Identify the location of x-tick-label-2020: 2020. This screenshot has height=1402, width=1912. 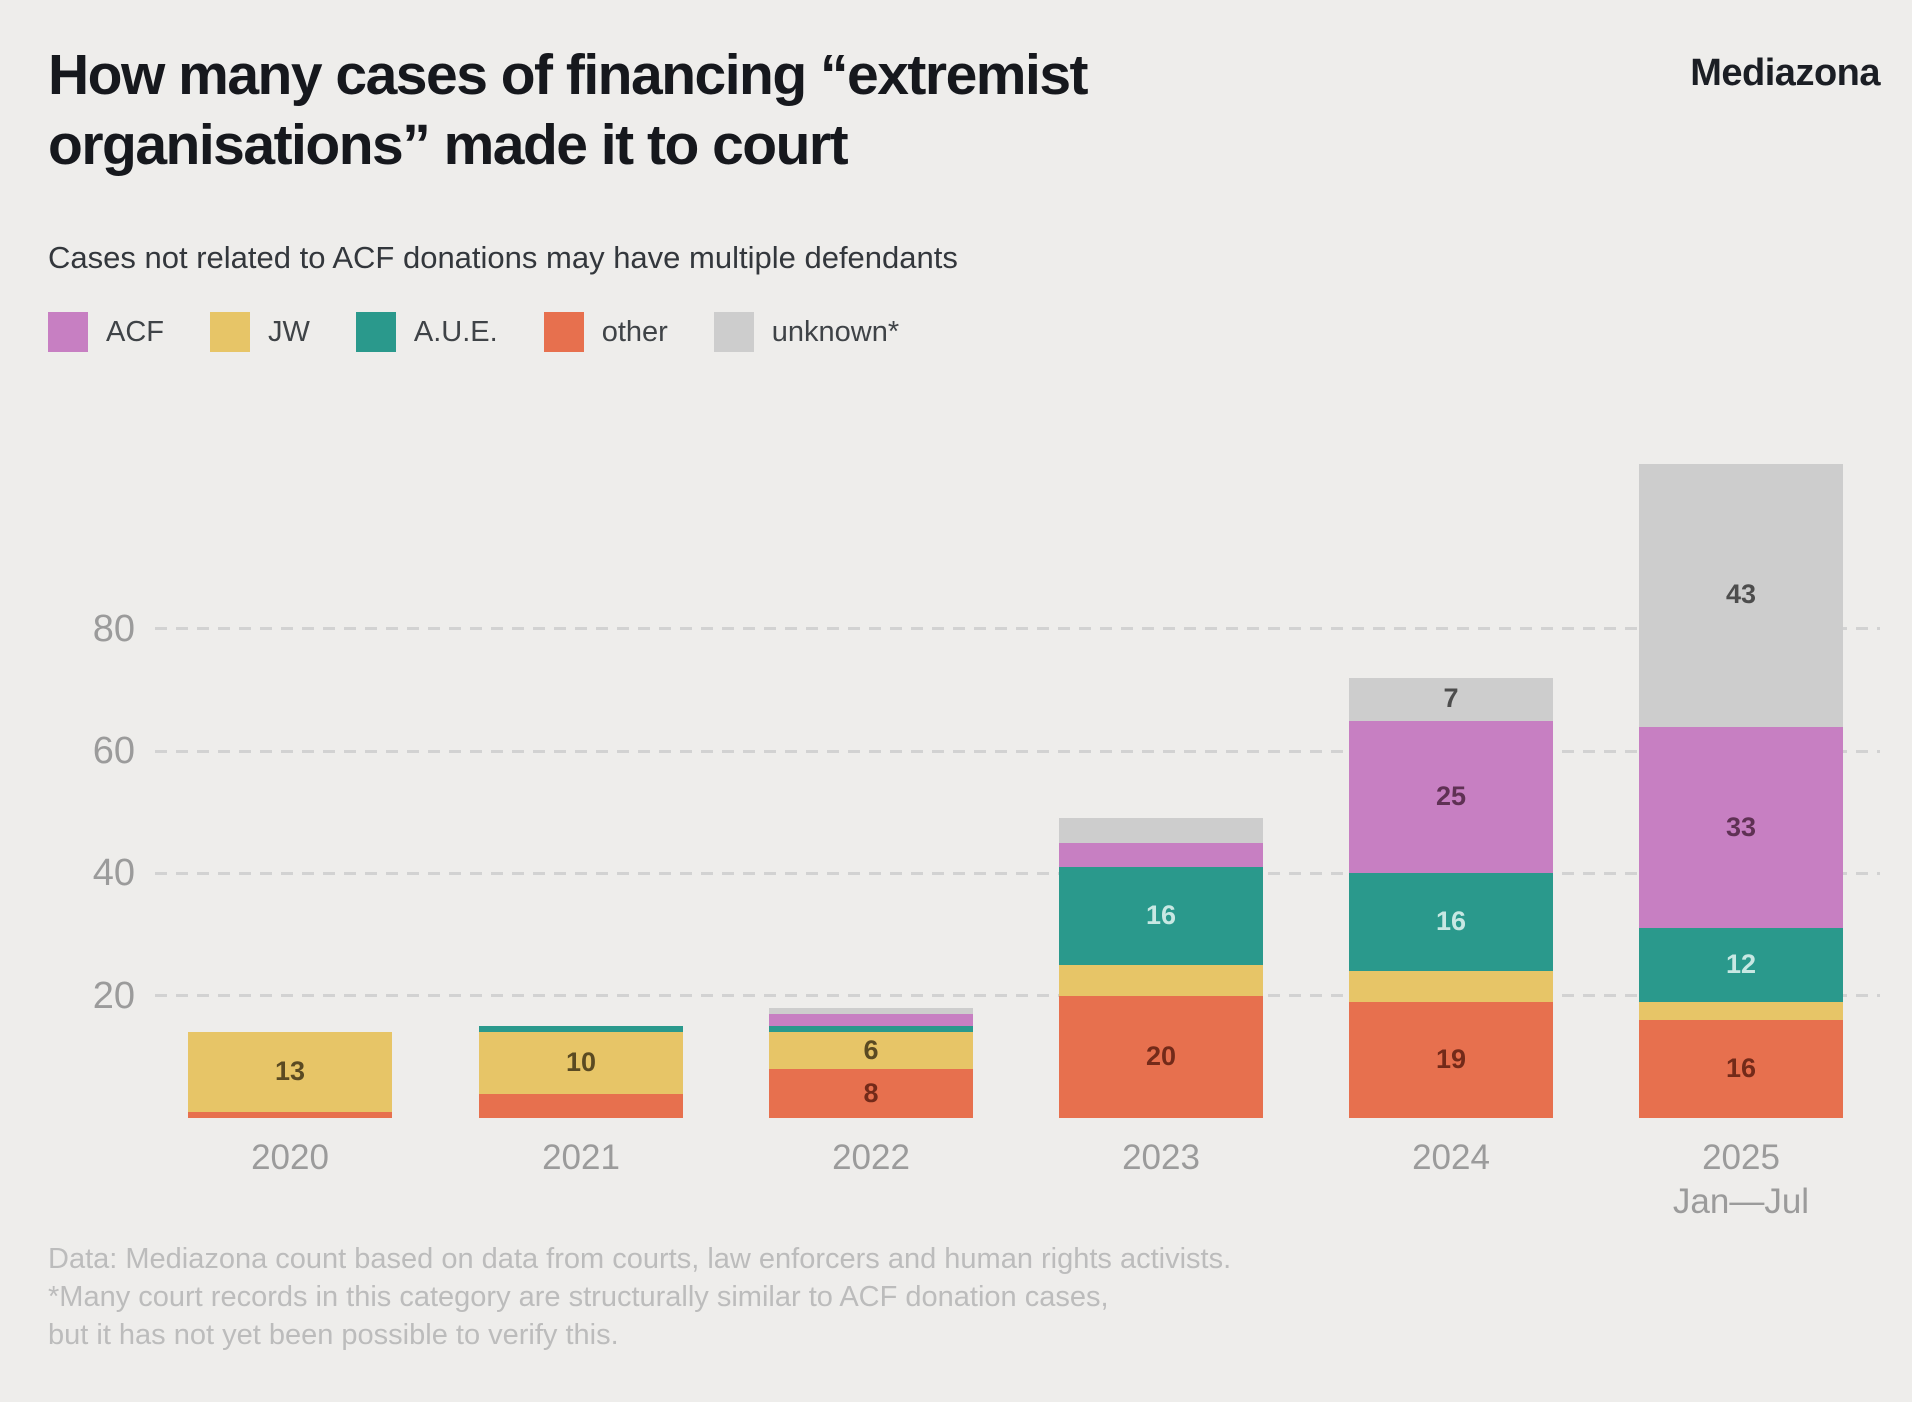
(290, 1157).